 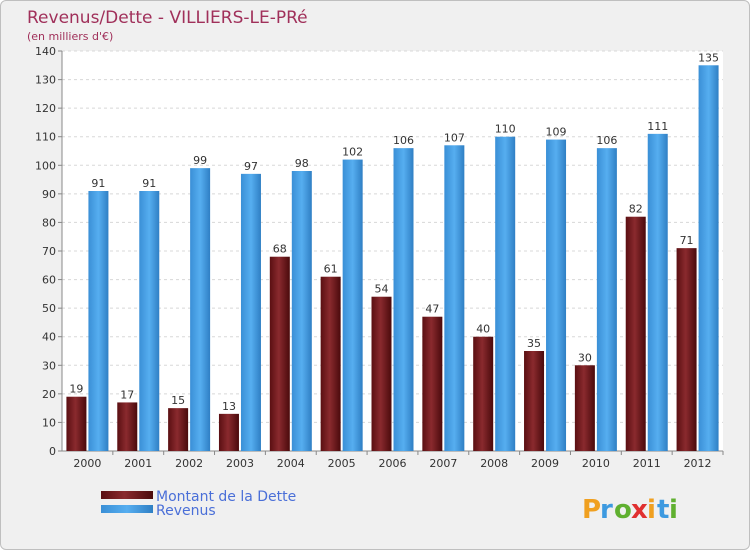 What do you see at coordinates (76, 389) in the screenshot?
I see `debt-value-label: 19` at bounding box center [76, 389].